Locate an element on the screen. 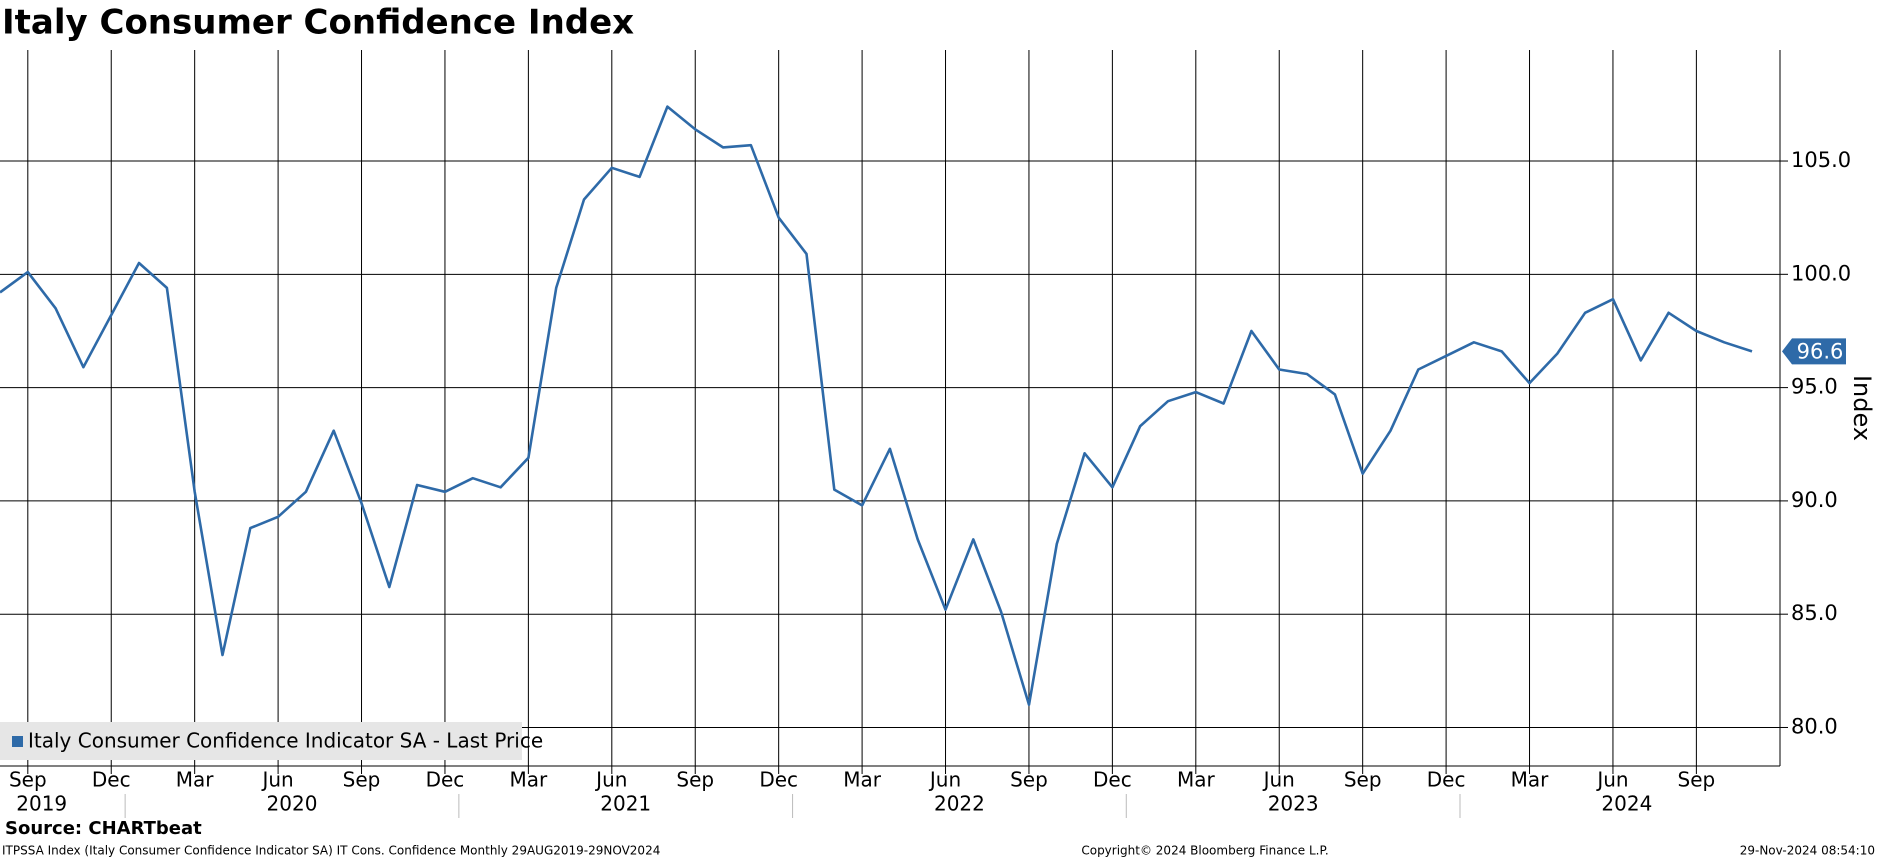 The width and height of the screenshot is (1877, 863). last-price-tag is located at coordinates (1814, 351).